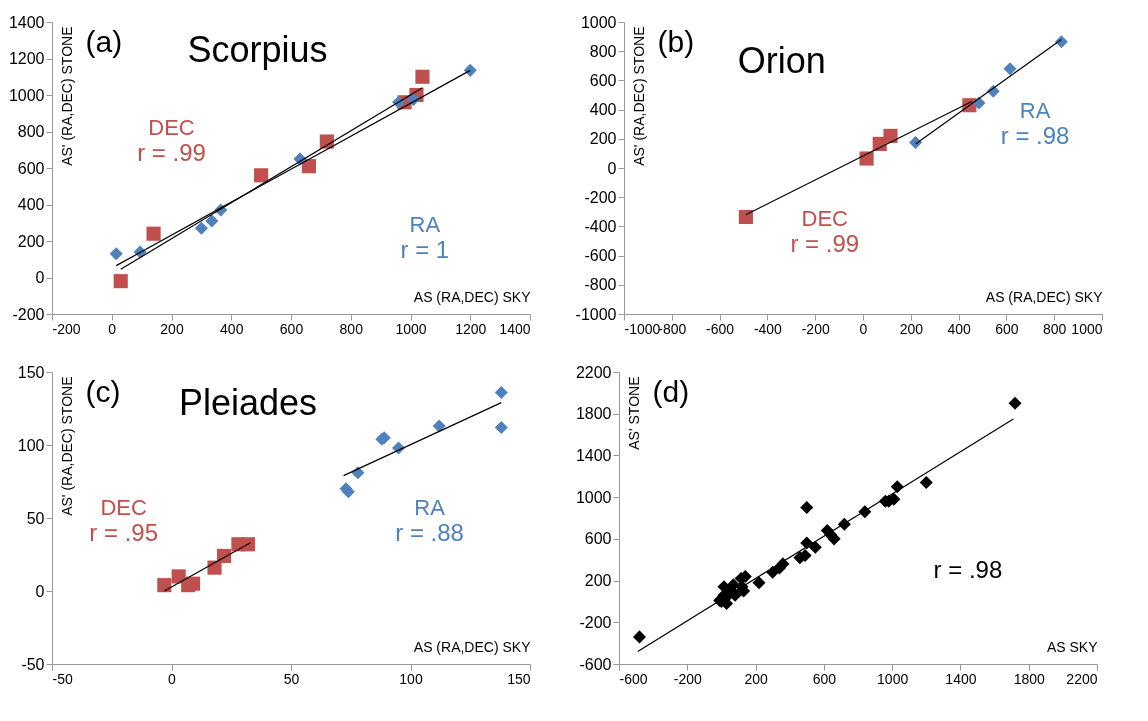  What do you see at coordinates (1029, 678) in the screenshot?
I see `x-tick-label: 1800` at bounding box center [1029, 678].